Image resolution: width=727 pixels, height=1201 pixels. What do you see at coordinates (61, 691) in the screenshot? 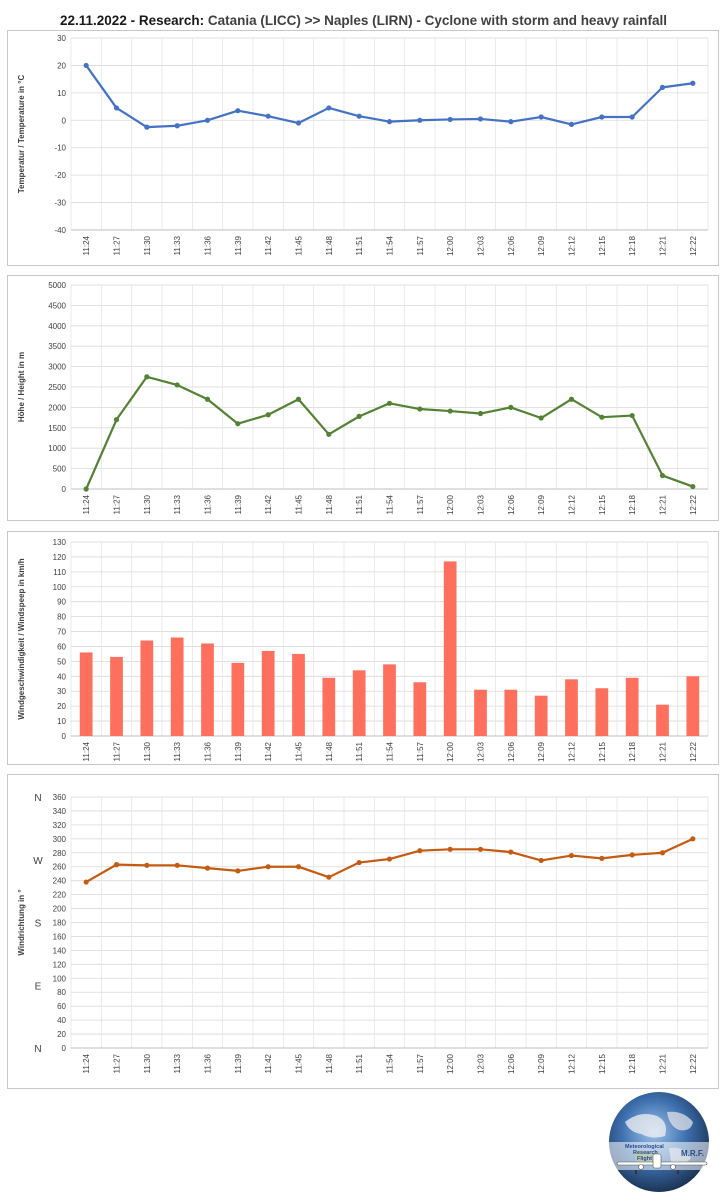
I see `y-tick-label: 30` at bounding box center [61, 691].